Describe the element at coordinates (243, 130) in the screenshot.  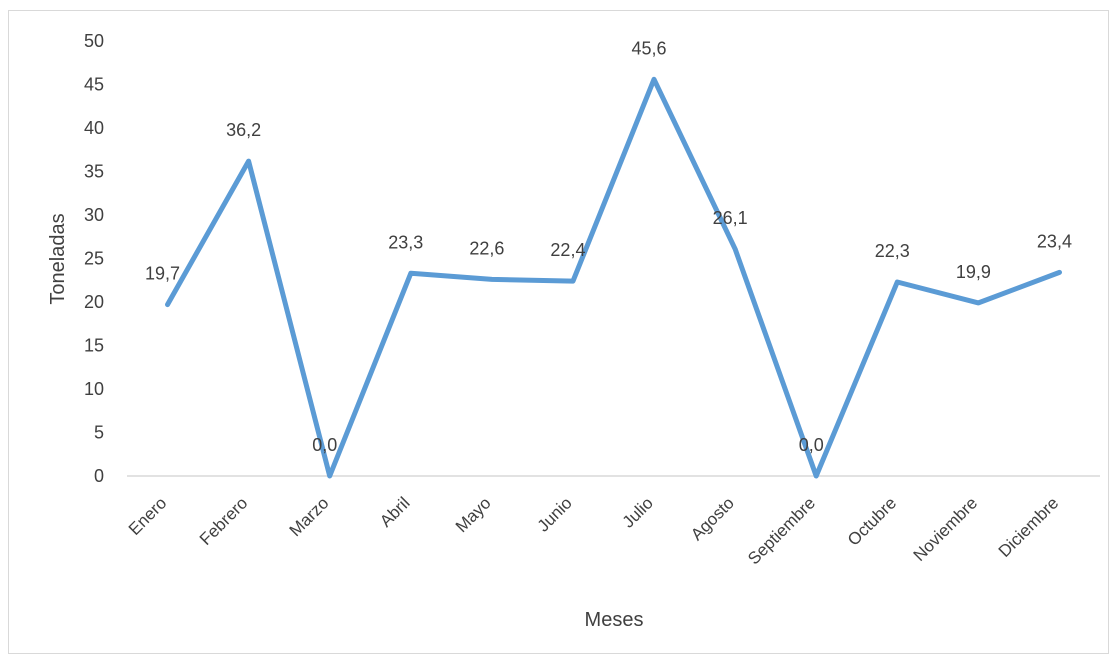
I see `data-label: 36,2` at that location.